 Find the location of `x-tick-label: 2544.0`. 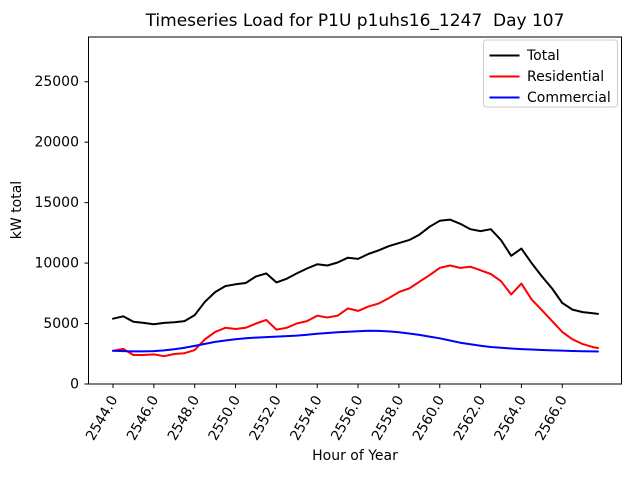

x-tick-label: 2544.0 is located at coordinates (102, 418).